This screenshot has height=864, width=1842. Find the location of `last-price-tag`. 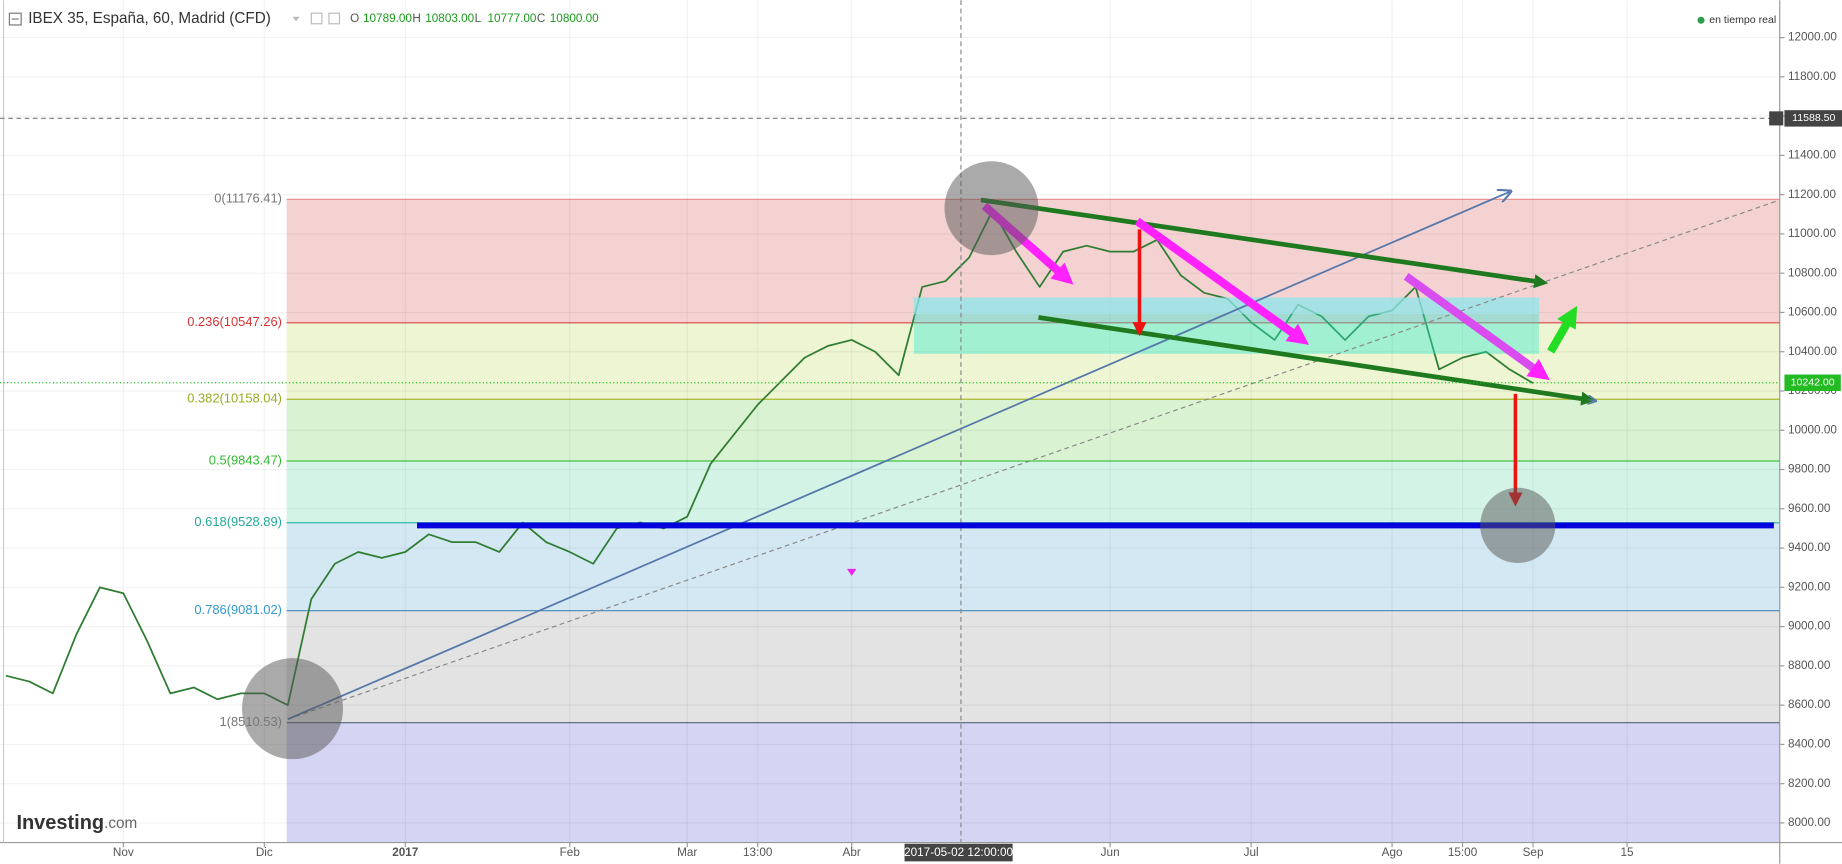

last-price-tag is located at coordinates (1812, 382).